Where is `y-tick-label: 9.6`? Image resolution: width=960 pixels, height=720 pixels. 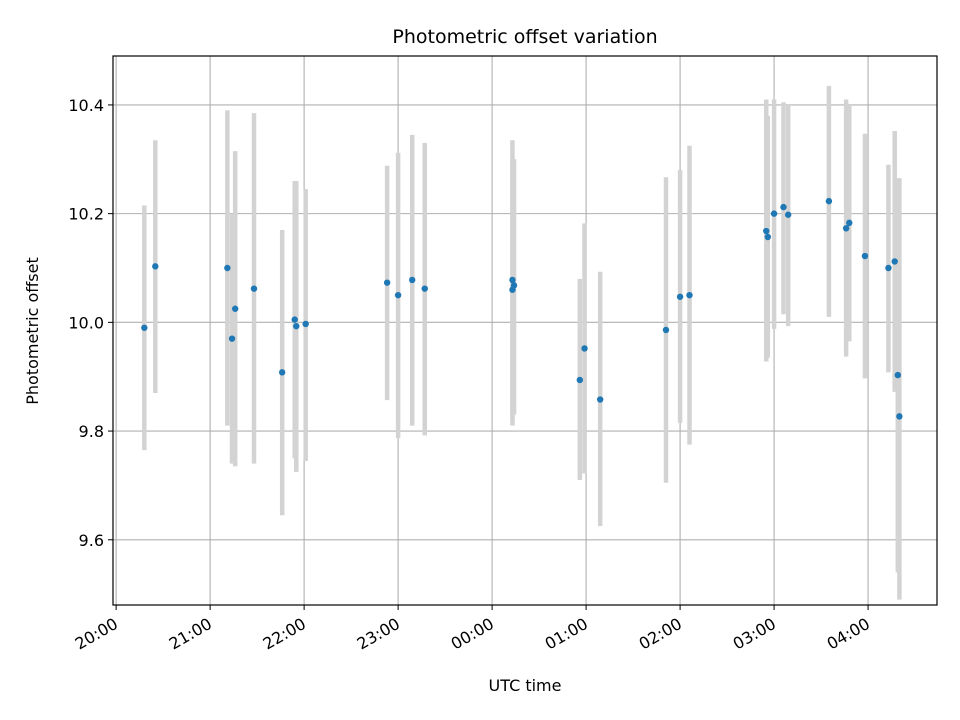
y-tick-label: 9.6 is located at coordinates (91, 540).